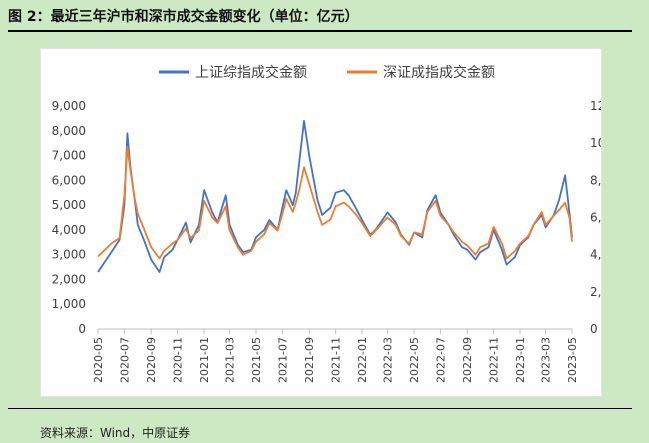 This screenshot has height=443, width=649. I want to click on y-right-tick-label: 2,000, so click(595, 292).